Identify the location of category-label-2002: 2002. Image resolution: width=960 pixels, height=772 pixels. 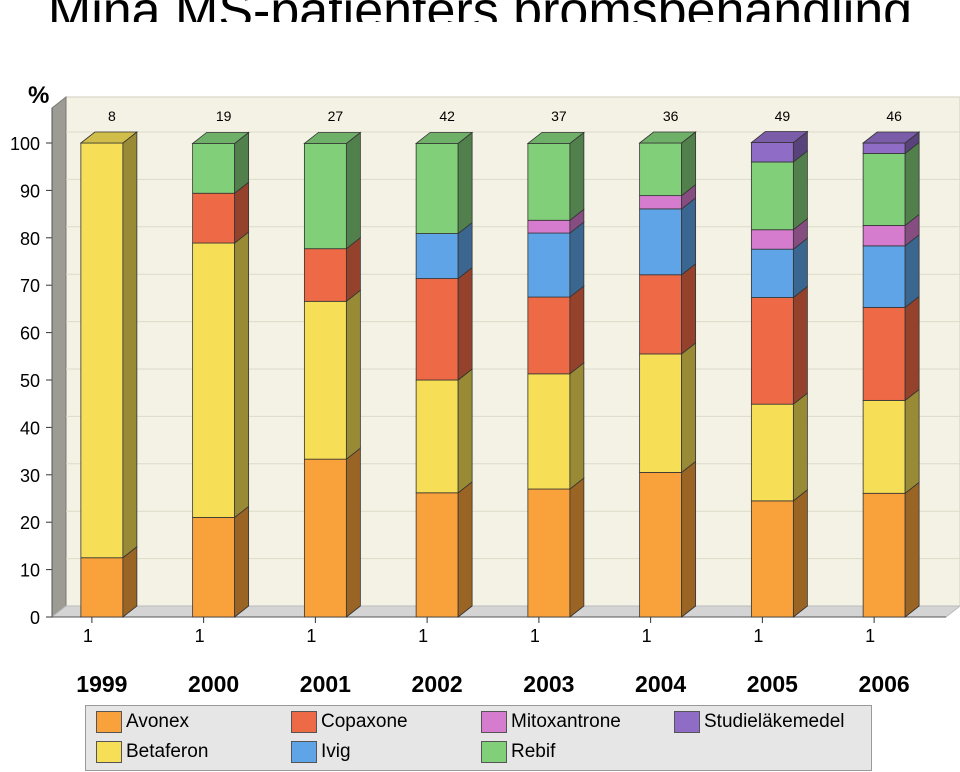
(437, 684).